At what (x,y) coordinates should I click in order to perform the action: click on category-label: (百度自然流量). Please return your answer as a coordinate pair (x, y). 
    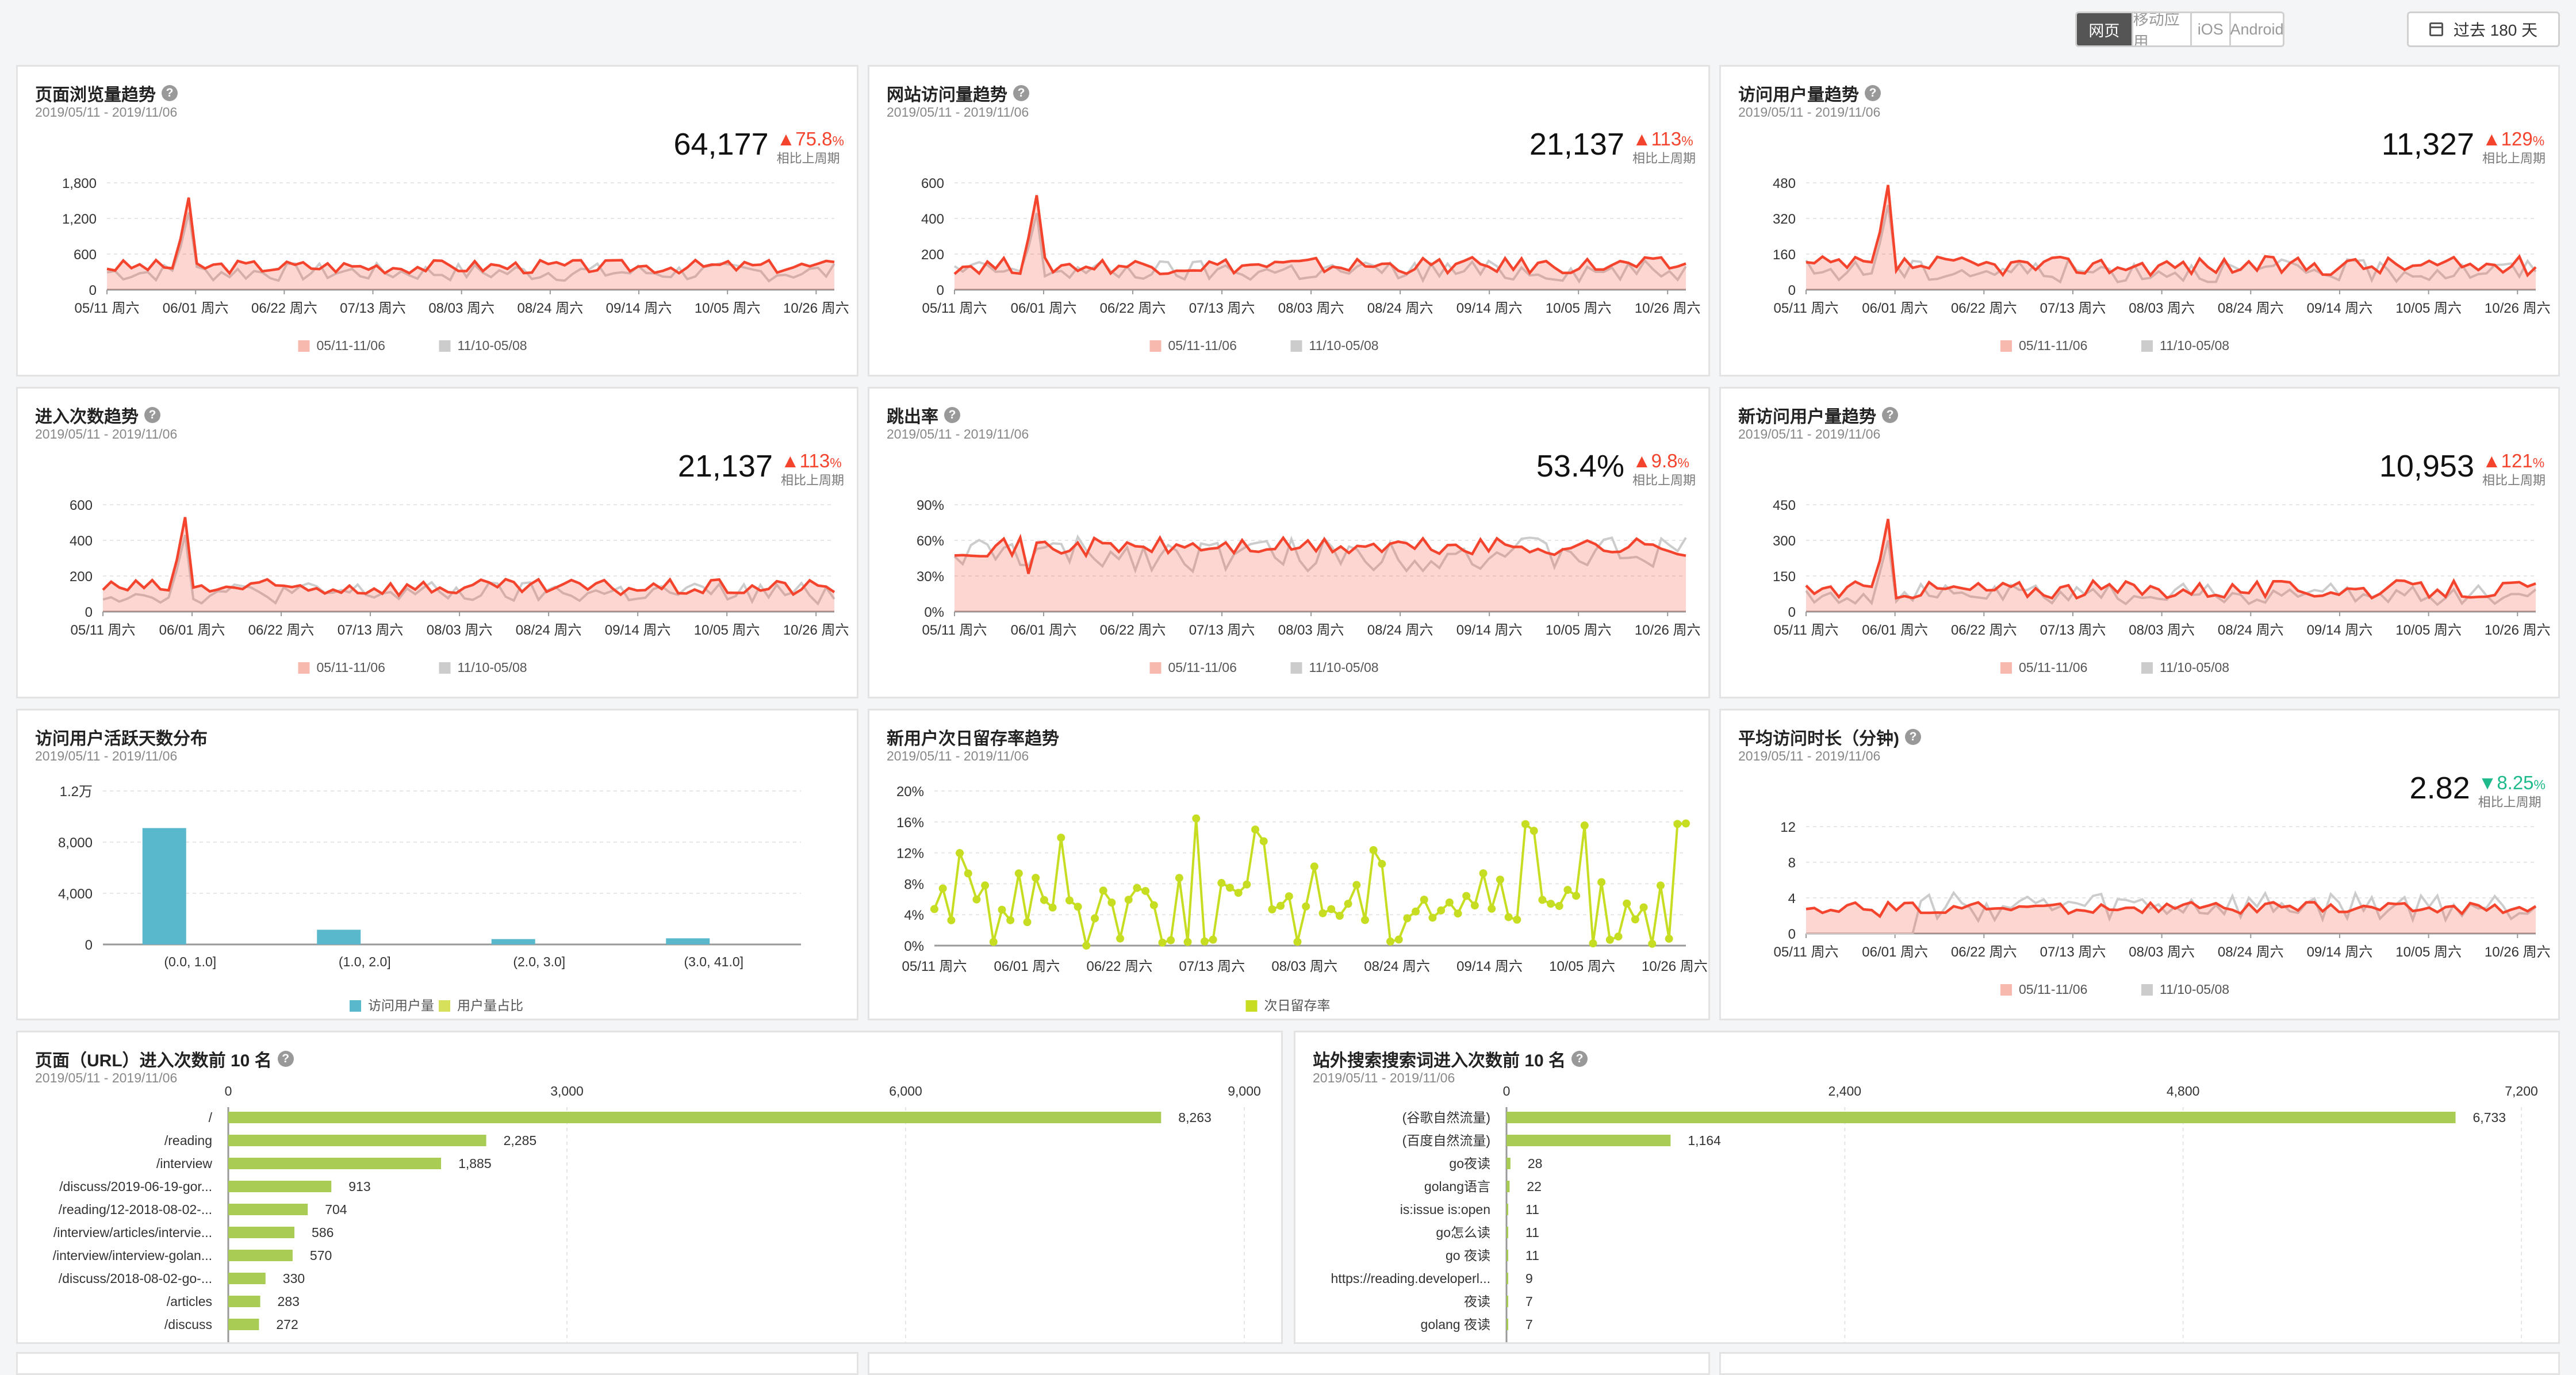
    Looking at the image, I should click on (1446, 1140).